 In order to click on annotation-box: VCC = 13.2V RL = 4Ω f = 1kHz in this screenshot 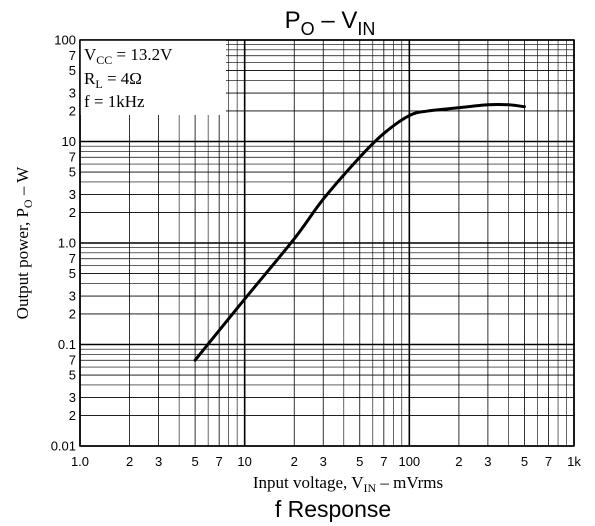, I will do `click(153, 77)`.